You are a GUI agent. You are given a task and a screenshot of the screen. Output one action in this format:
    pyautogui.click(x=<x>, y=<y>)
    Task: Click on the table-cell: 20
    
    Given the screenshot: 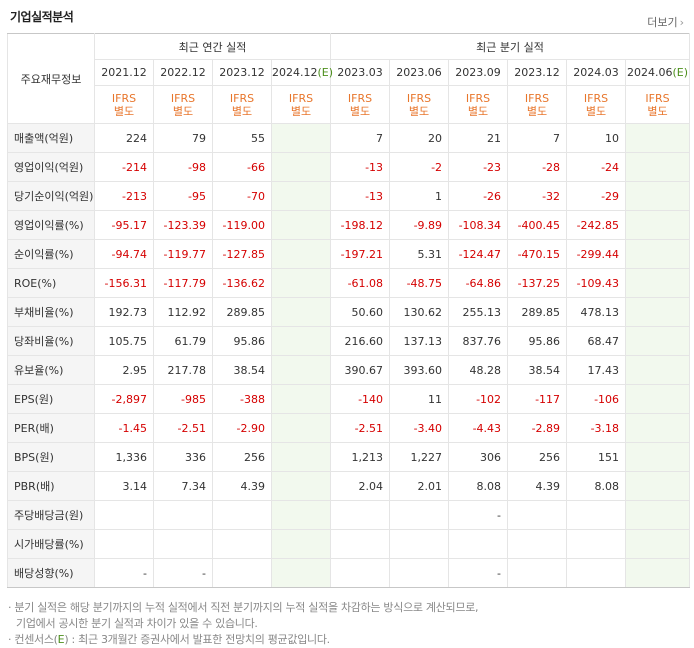 What is the action you would take?
    pyautogui.click(x=419, y=138)
    